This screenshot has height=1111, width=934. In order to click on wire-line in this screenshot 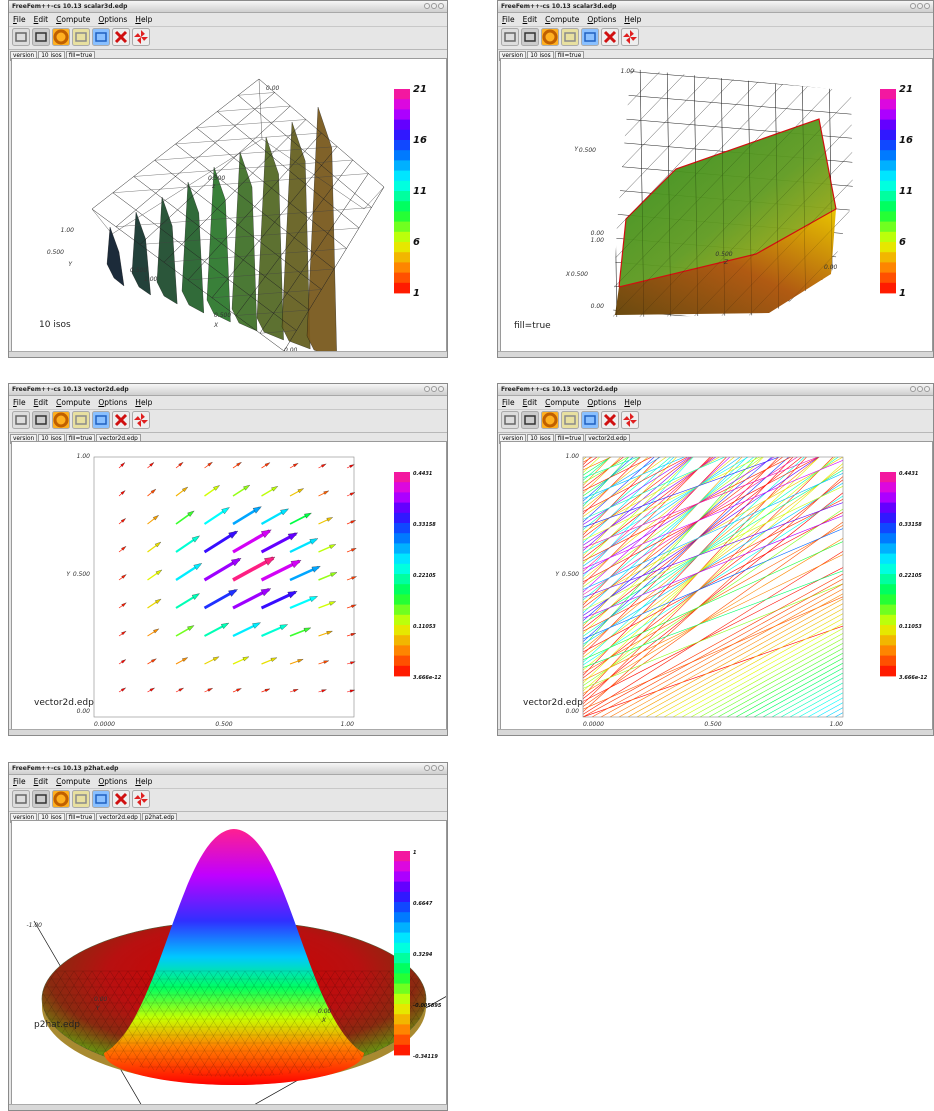, I will do `click(670, 193)`.